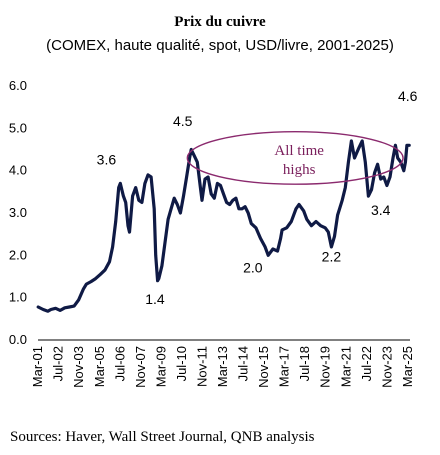  I want to click on y-tick-label: 4.0, so click(18, 170).